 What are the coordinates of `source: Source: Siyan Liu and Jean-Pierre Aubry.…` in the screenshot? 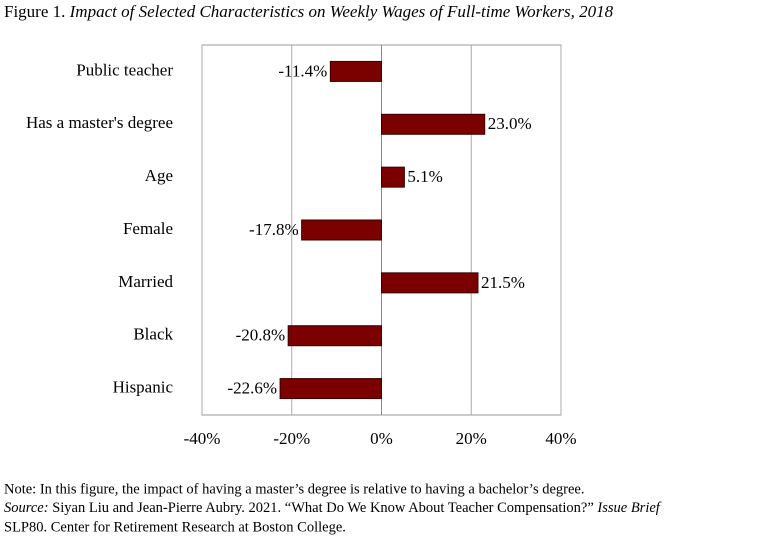 It's located at (333, 508).